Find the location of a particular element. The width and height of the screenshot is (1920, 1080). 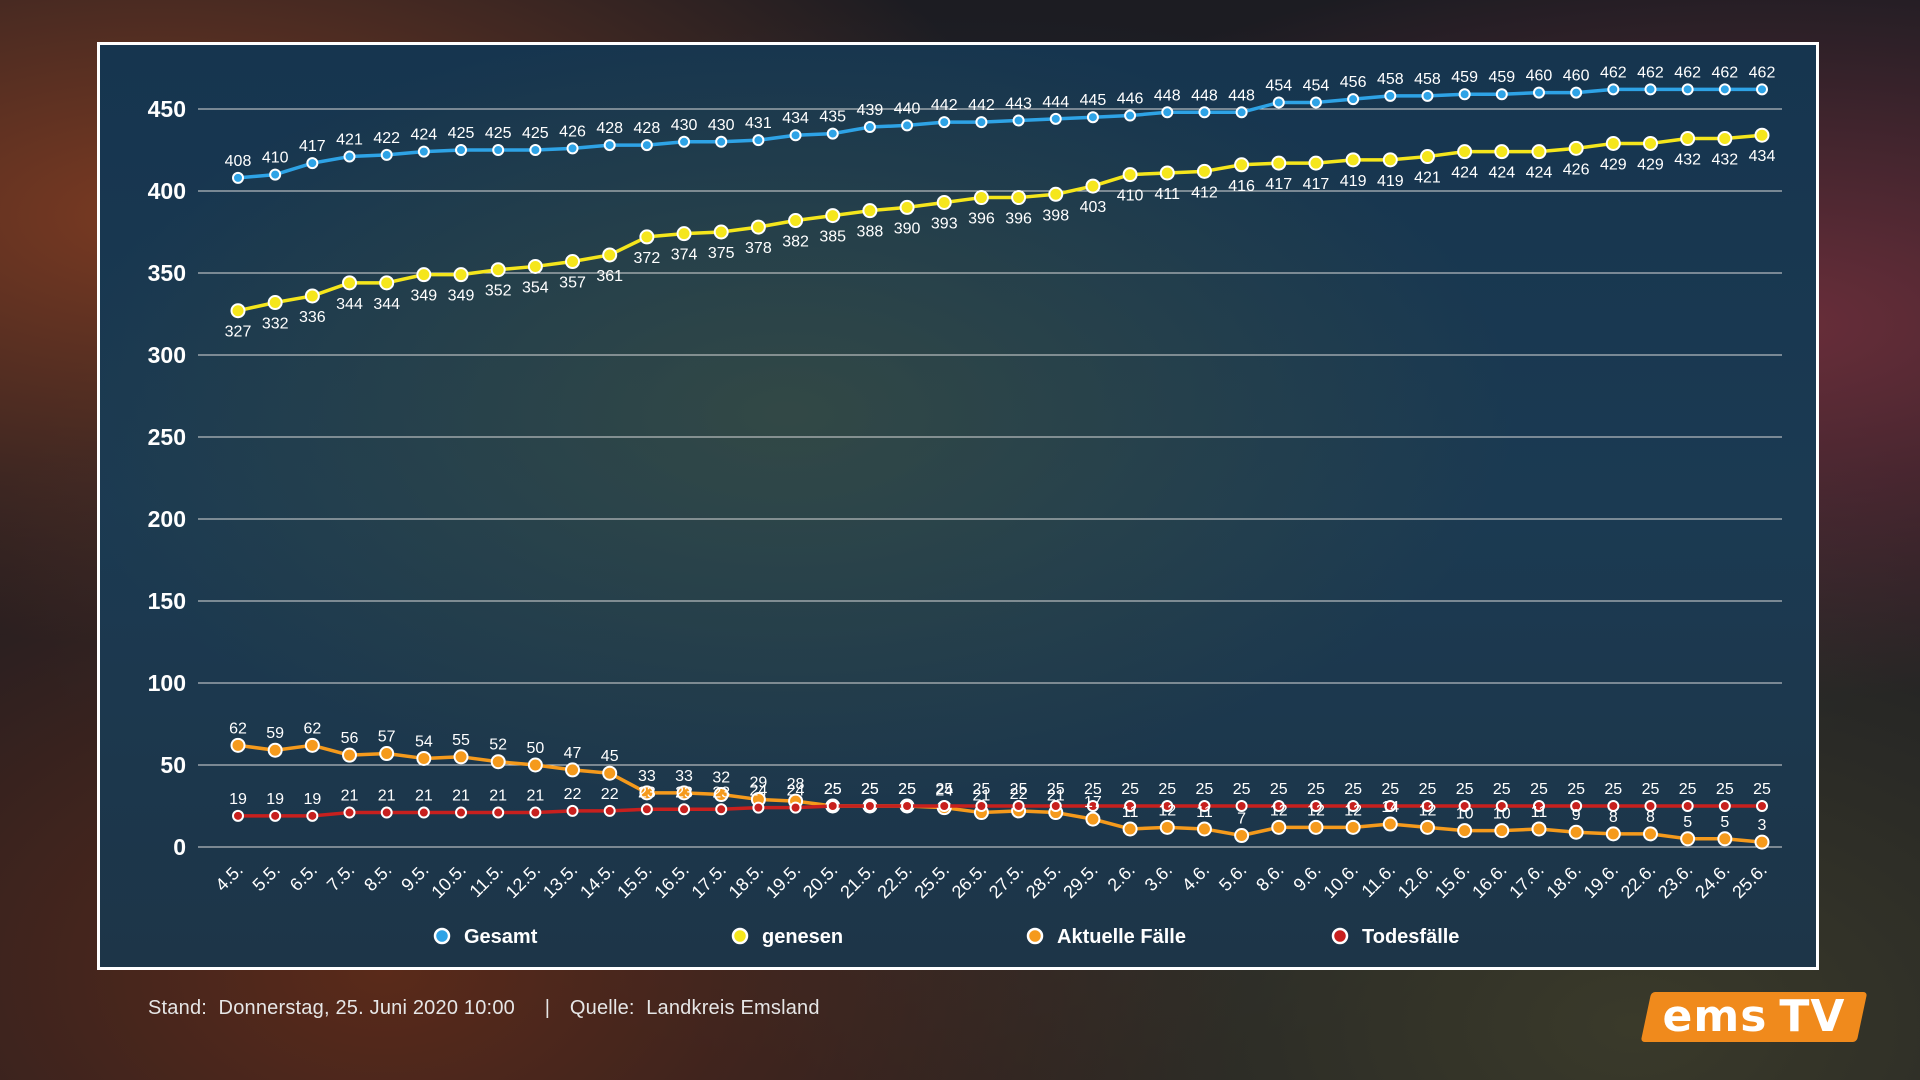

x-tick-label: 9.6. is located at coordinates (1306, 877).